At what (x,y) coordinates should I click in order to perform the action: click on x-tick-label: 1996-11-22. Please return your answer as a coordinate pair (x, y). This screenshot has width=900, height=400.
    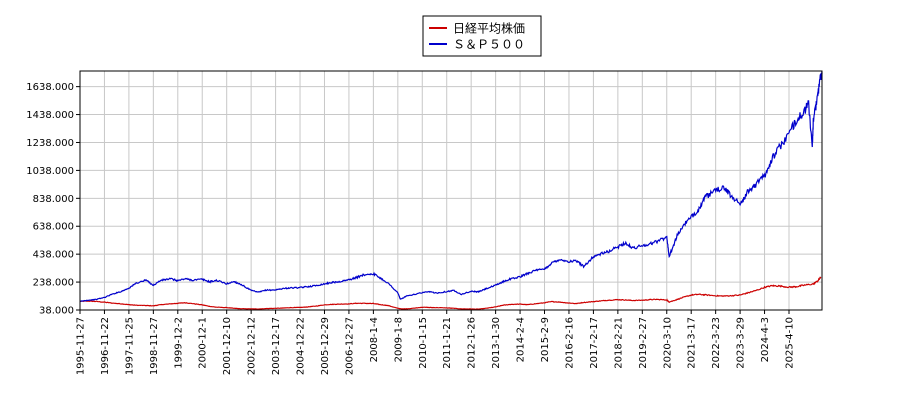
    Looking at the image, I should click on (105, 346).